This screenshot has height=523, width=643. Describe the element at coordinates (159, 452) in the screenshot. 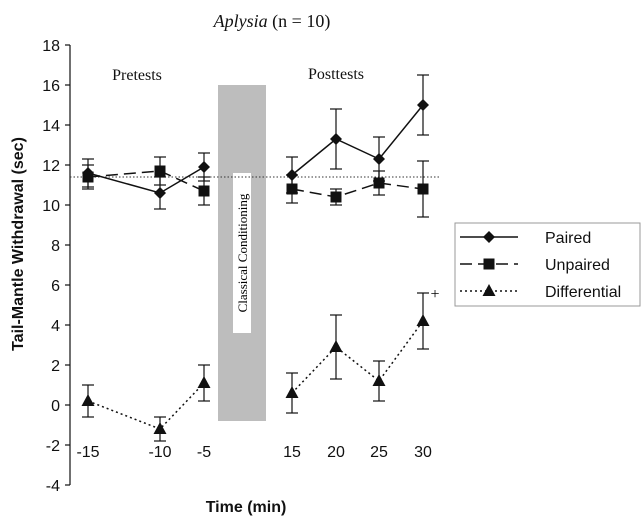

I see `x-tick-label: -10` at that location.